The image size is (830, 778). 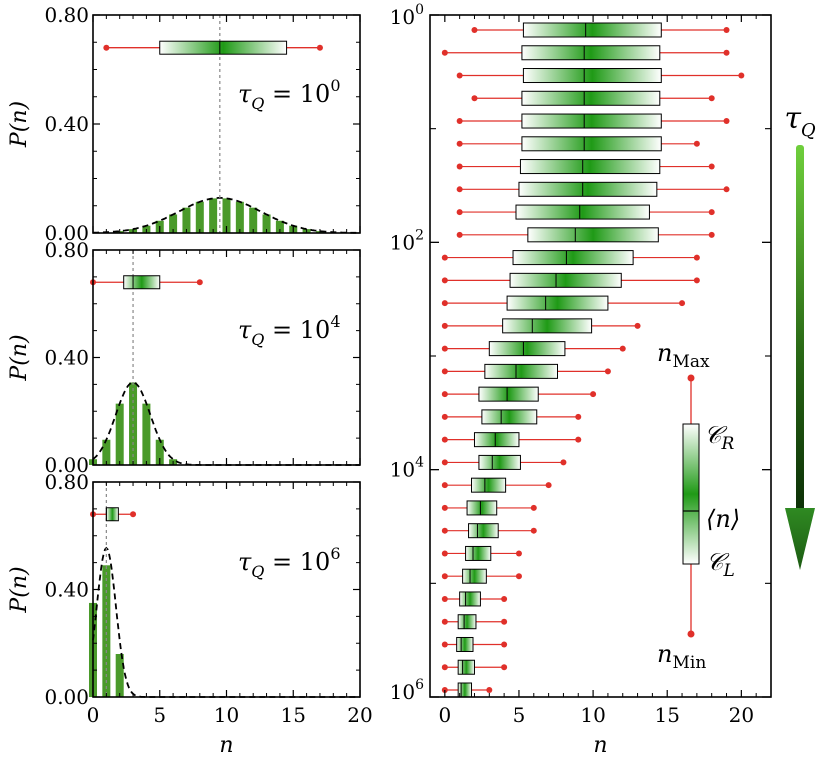 I want to click on tau-exponent: 0, so click(x=335, y=85).